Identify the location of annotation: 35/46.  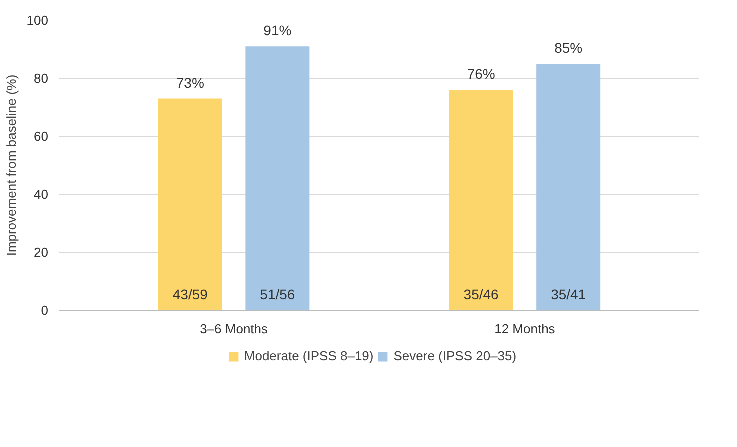
(482, 294).